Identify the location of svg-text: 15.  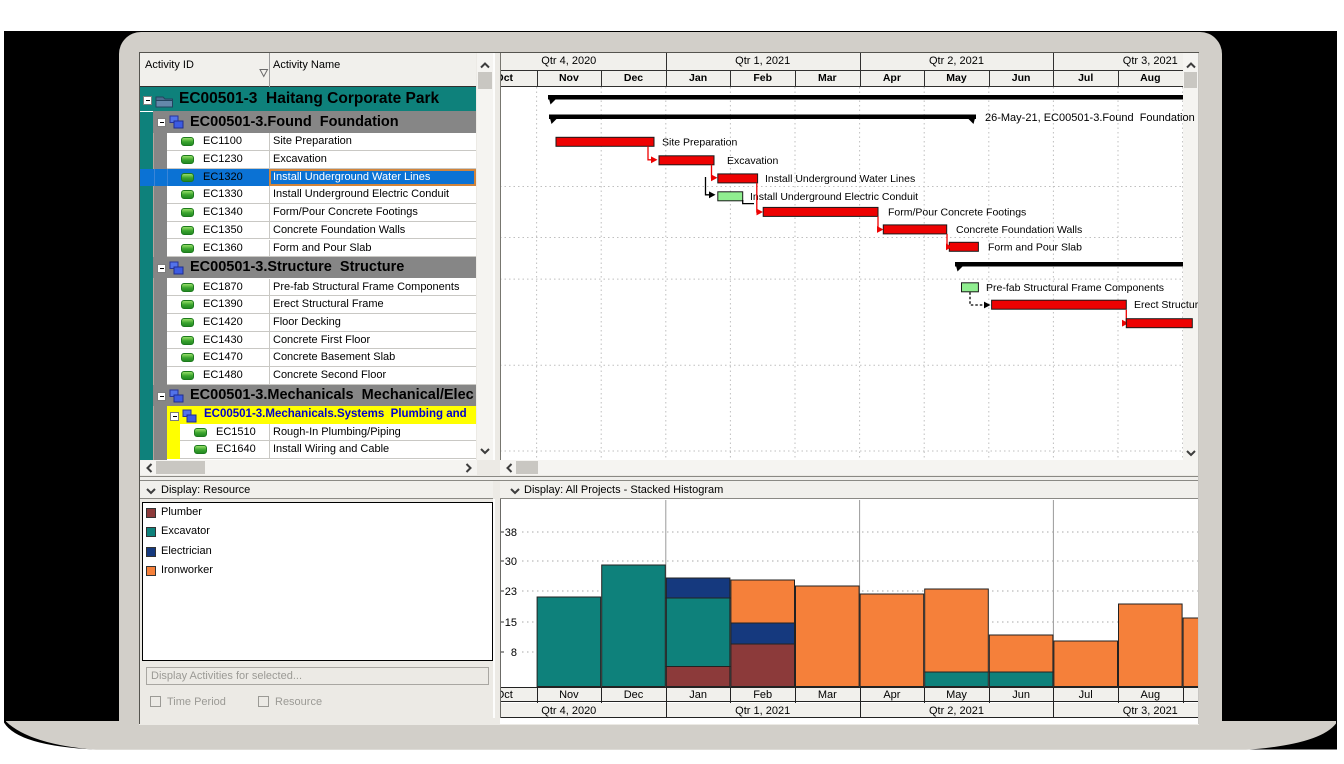
(511, 623).